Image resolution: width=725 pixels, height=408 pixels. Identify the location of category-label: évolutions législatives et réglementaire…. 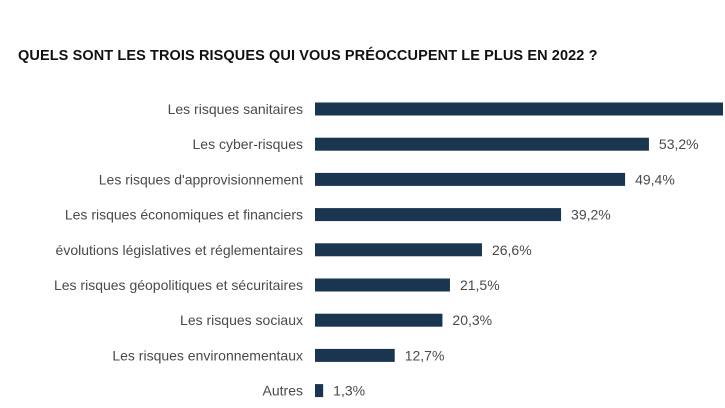
(179, 250).